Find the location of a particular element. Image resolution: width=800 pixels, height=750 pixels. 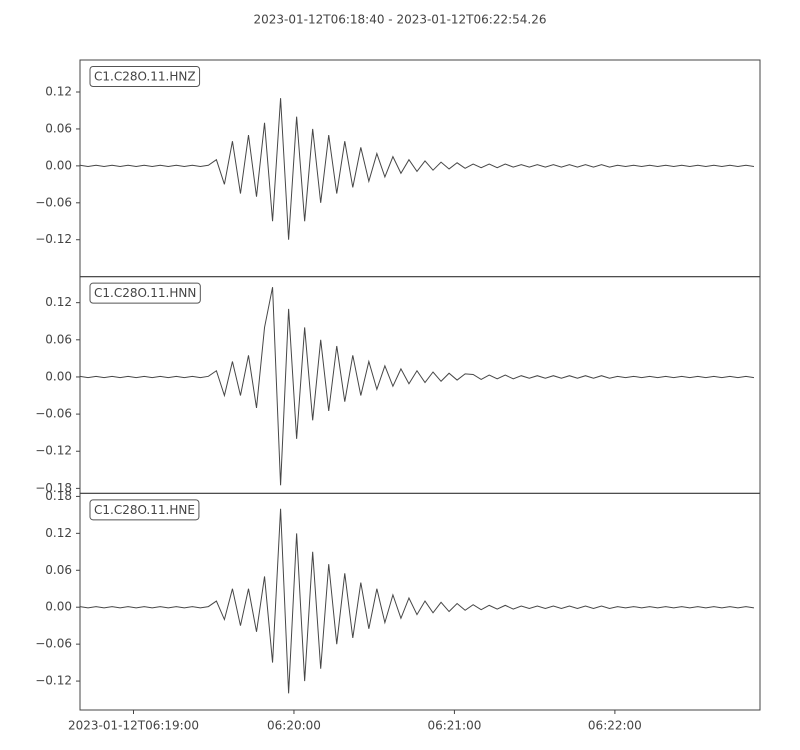

y-tick-label: 0.18 is located at coordinates (58, 496).